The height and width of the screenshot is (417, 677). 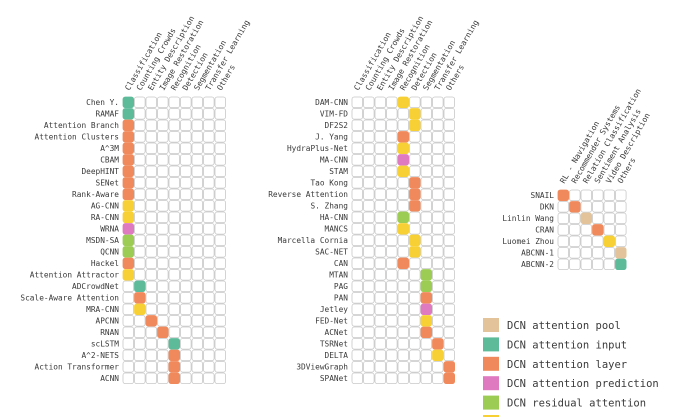 What do you see at coordinates (308, 194) in the screenshot?
I see `row-label: Reverse Attention` at bounding box center [308, 194].